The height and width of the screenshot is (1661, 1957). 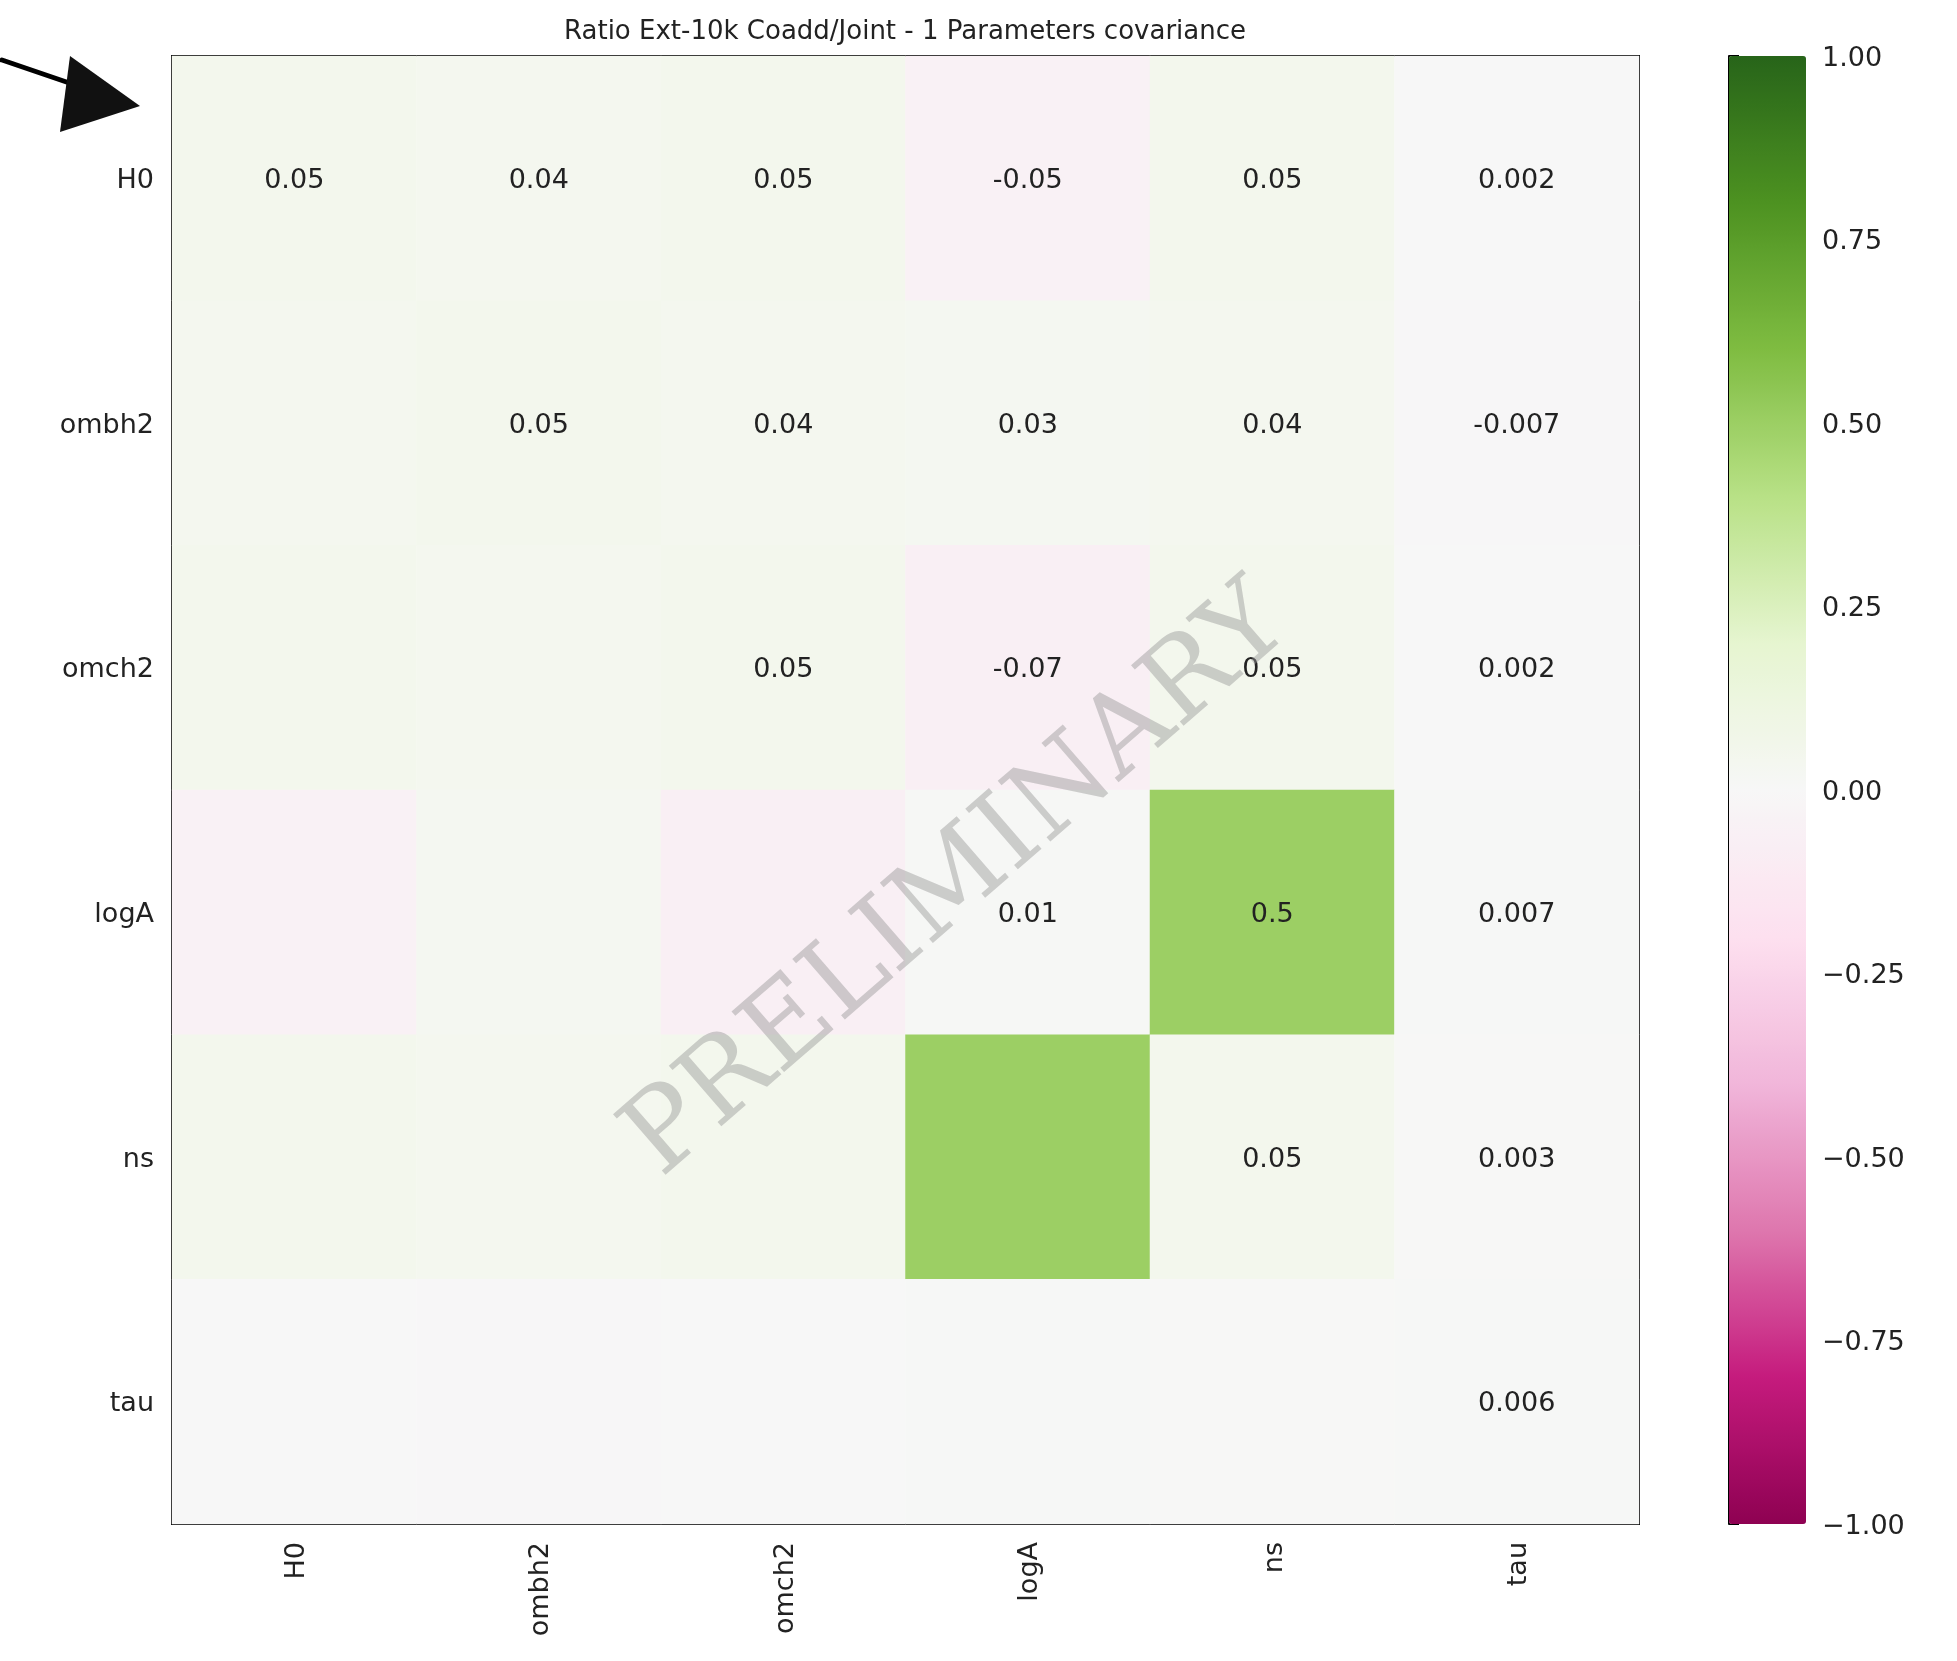 I want to click on chart-title: Ratio Ext-10k Coadd/Joint - 1 Parameters covariance, so click(x=905, y=30).